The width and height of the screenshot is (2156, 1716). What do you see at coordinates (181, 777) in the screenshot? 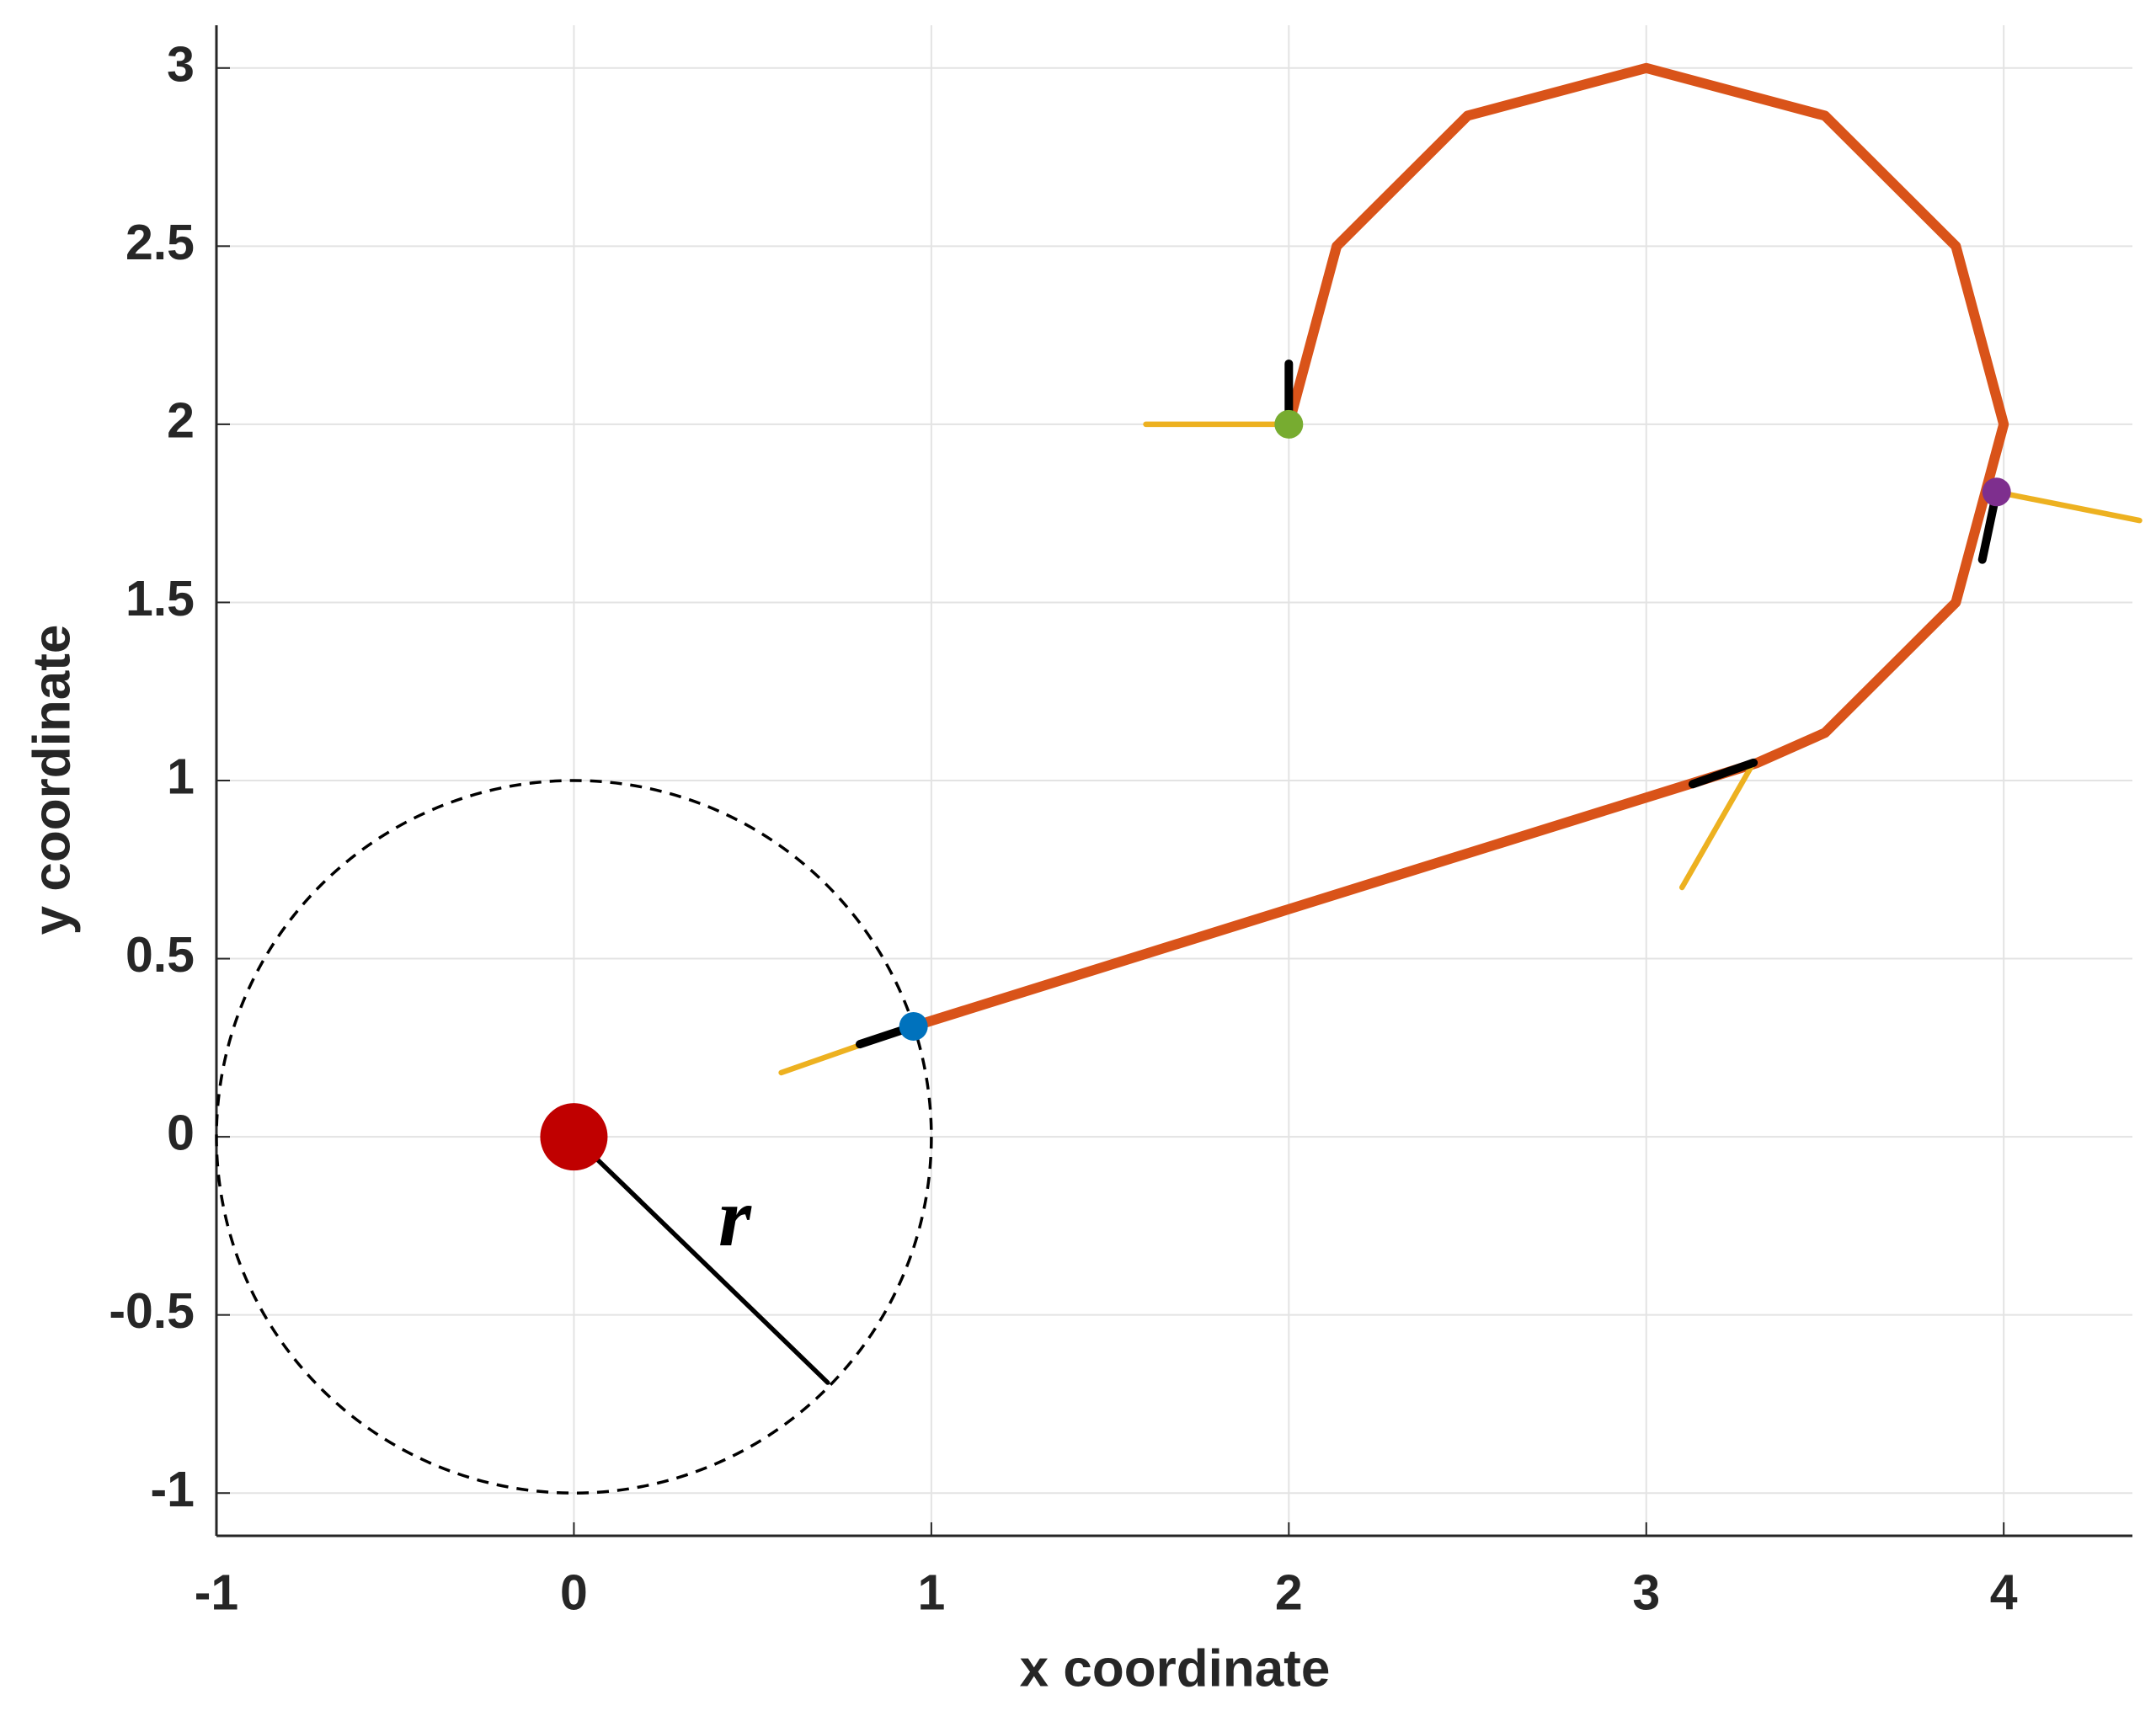
I see `y-tick-label: 1` at bounding box center [181, 777].